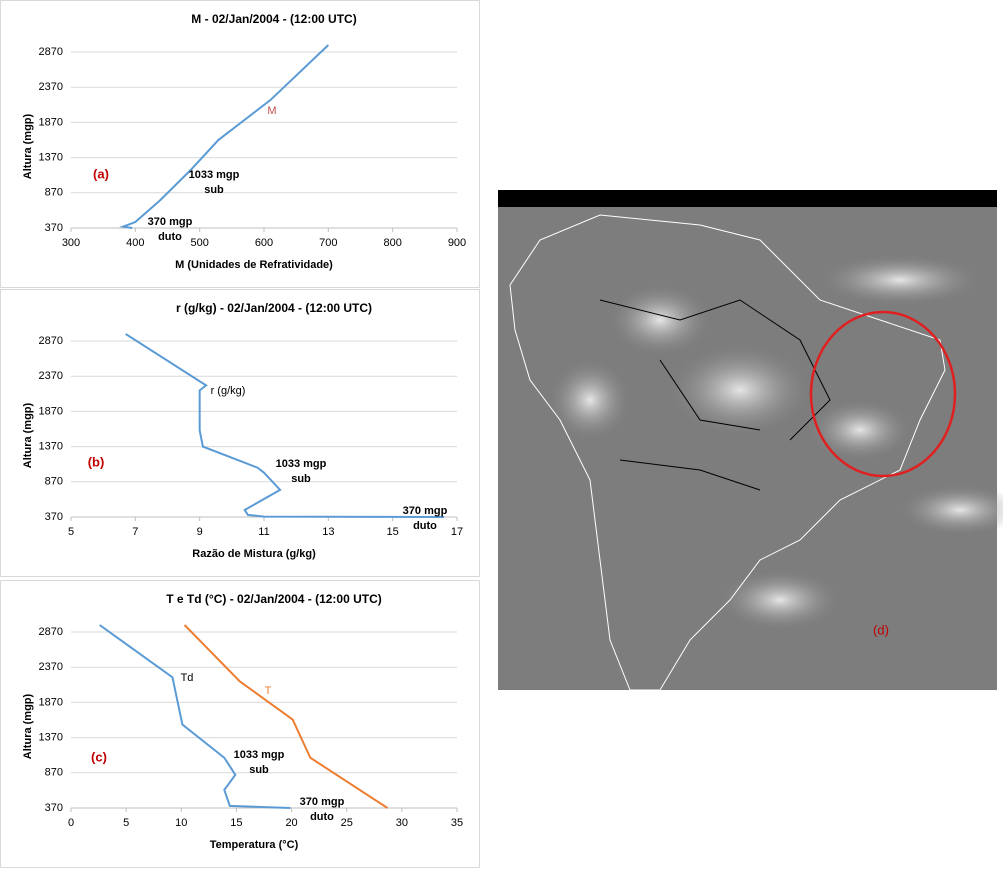 This screenshot has height=875, width=1003. Describe the element at coordinates (96, 461) in the screenshot. I see `annotation: (b)` at that location.